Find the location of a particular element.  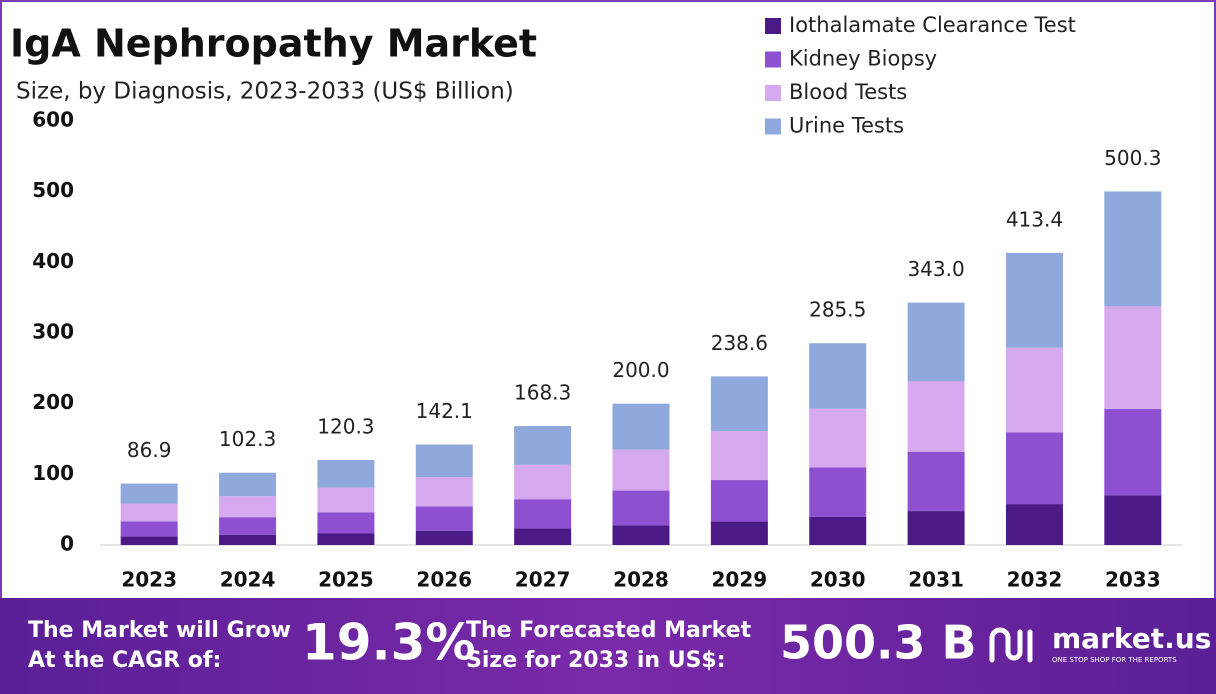

footer-text: The Market will Grow is located at coordinates (159, 630).